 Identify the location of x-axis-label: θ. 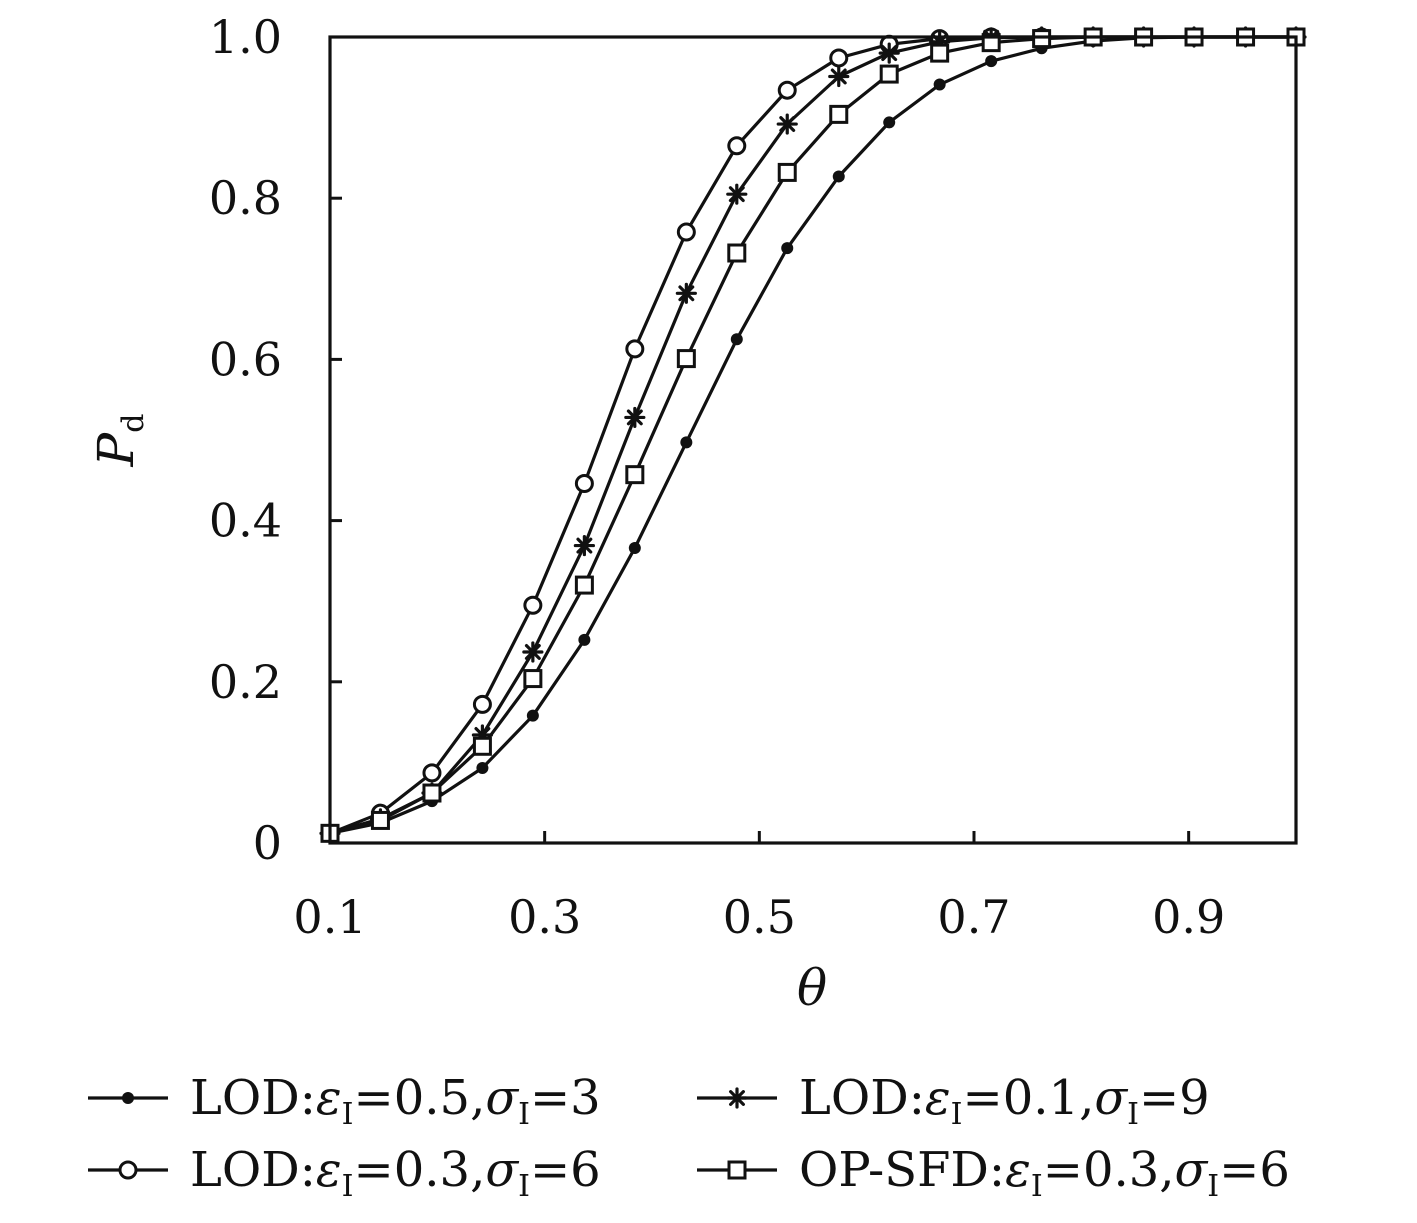
(812, 988).